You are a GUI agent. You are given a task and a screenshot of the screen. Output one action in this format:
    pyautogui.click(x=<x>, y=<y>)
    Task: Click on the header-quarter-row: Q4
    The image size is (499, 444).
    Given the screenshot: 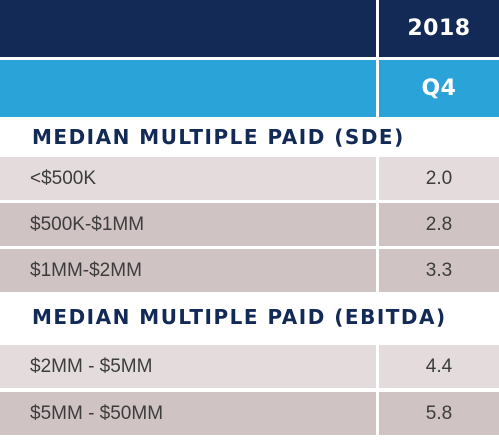 What is the action you would take?
    pyautogui.click(x=249, y=88)
    